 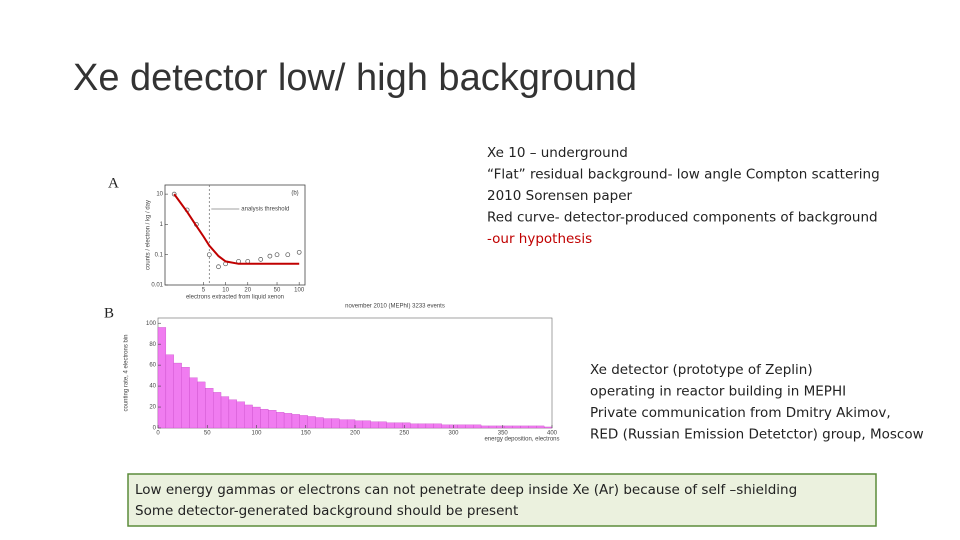 What do you see at coordinates (113, 183) in the screenshot?
I see `label-a: A` at bounding box center [113, 183].